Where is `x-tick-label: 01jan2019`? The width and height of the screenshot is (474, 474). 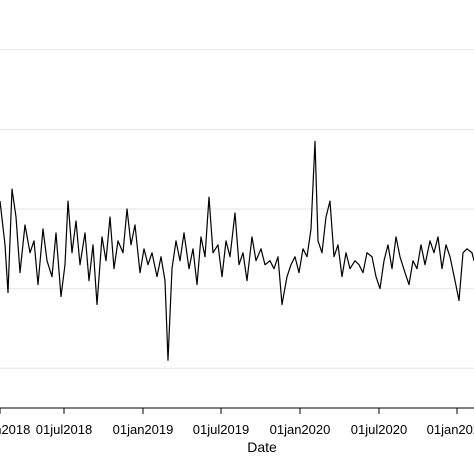 x-tick-label: 01jan2019 is located at coordinates (143, 429).